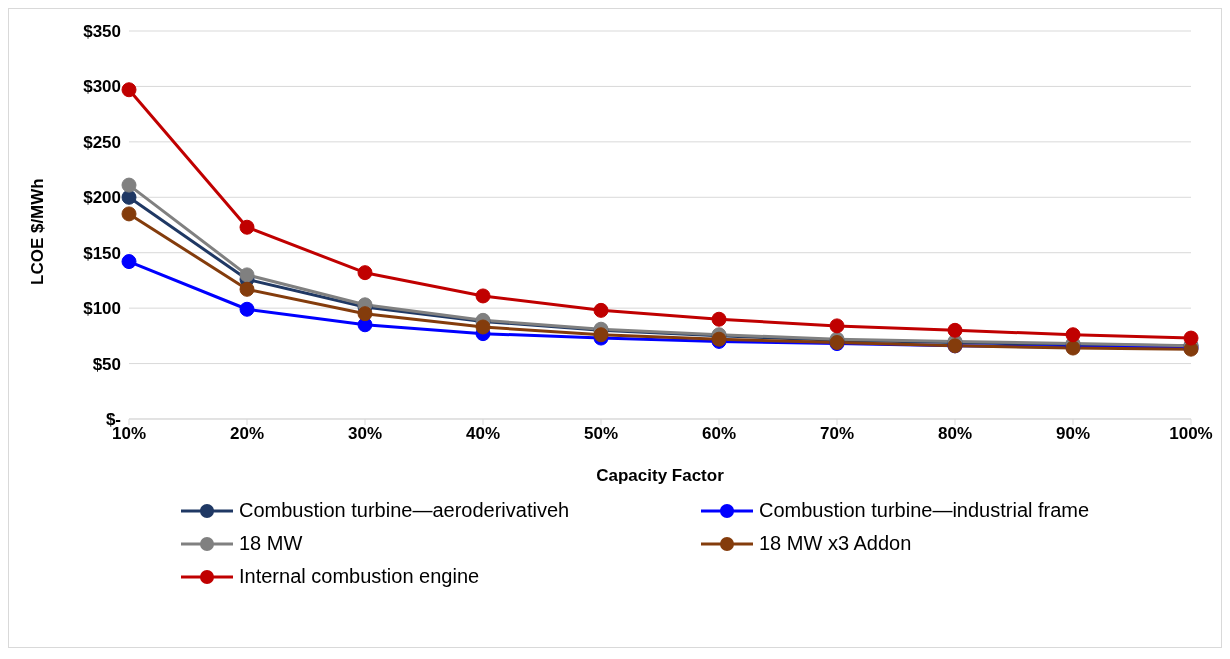  I want to click on x-tick-label: 50%, so click(601, 434).